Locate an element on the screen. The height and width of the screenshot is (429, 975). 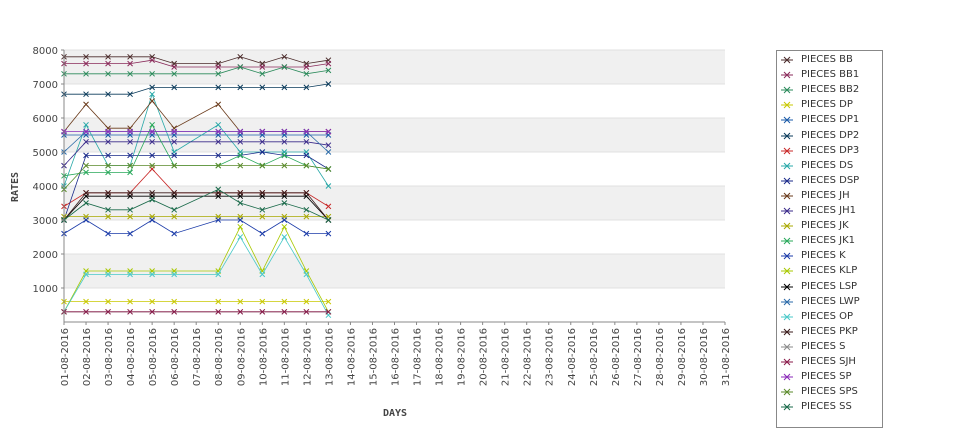
x-tick-label: 16-08-2016 is located at coordinates (396, 357).